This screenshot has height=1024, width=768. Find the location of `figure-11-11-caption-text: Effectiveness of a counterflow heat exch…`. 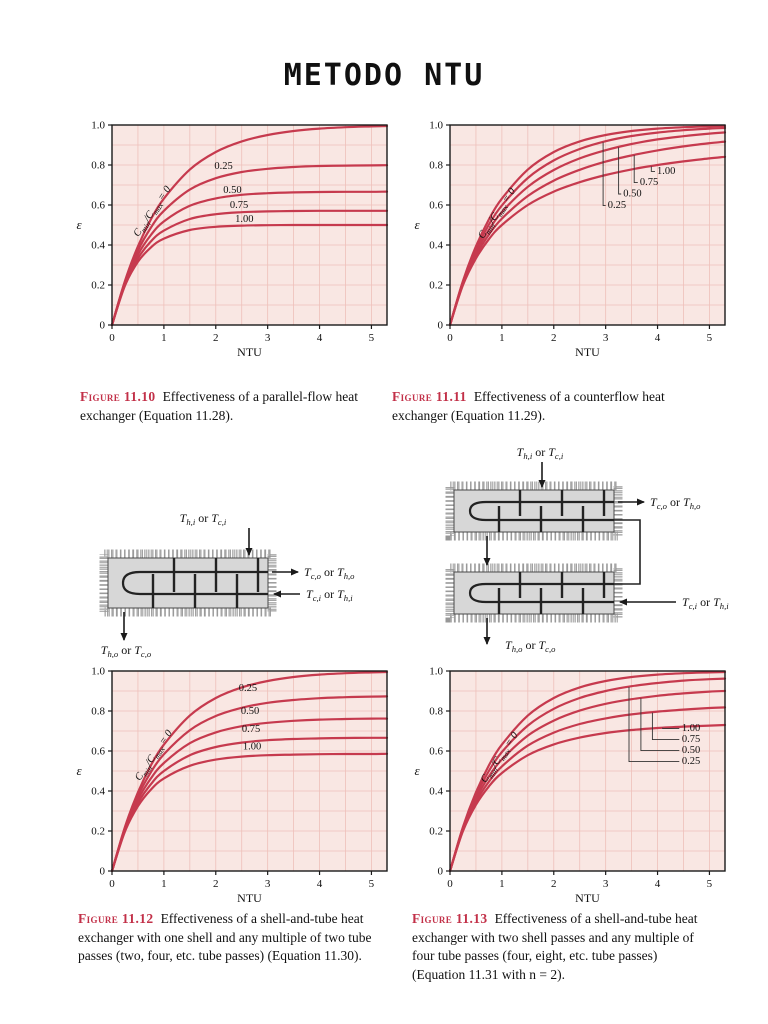

figure-11-11-caption-text: Effectiveness of a counterflow heat exch… is located at coordinates (528, 406).